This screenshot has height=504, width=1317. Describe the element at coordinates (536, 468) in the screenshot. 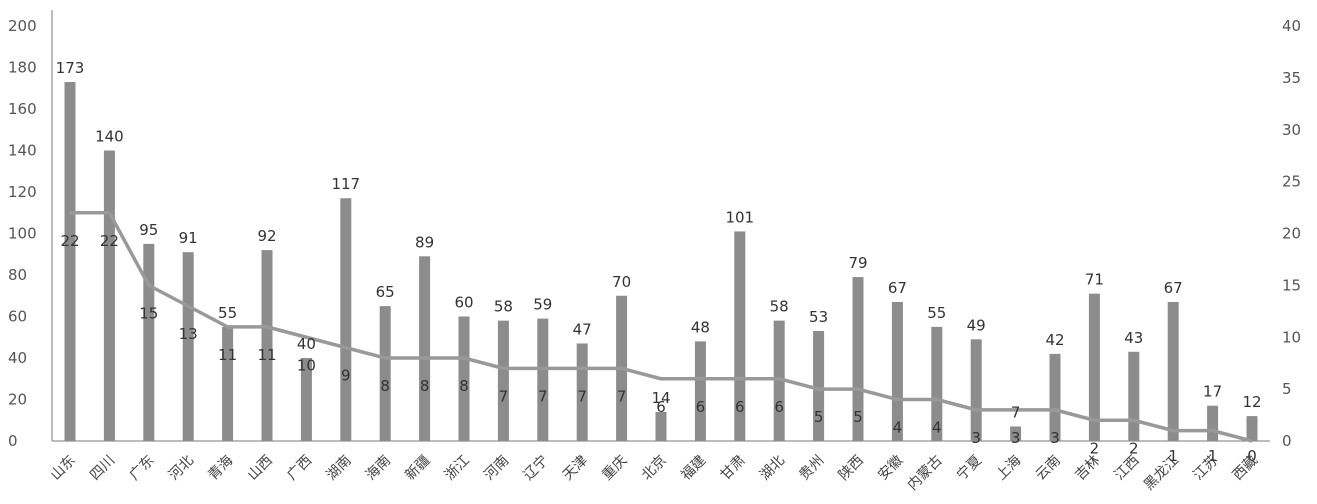

I see `x-category-label: 辽宁` at that location.